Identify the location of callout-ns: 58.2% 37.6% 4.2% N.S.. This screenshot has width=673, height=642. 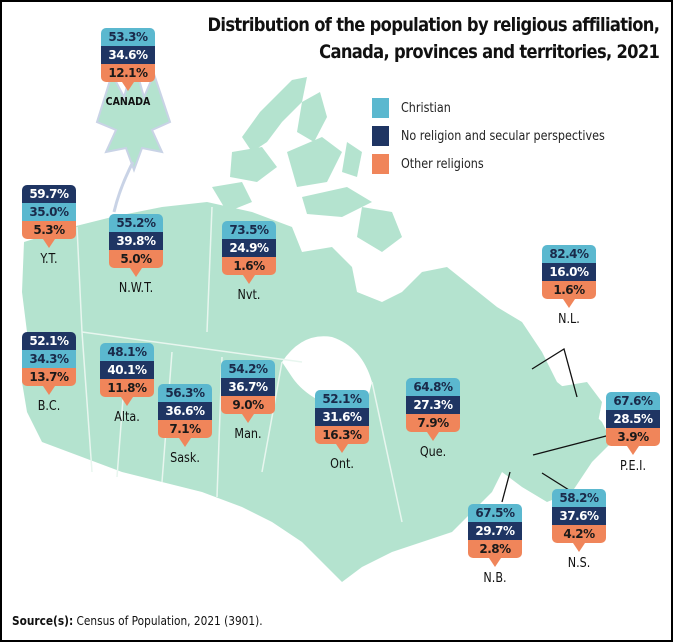
(579, 530).